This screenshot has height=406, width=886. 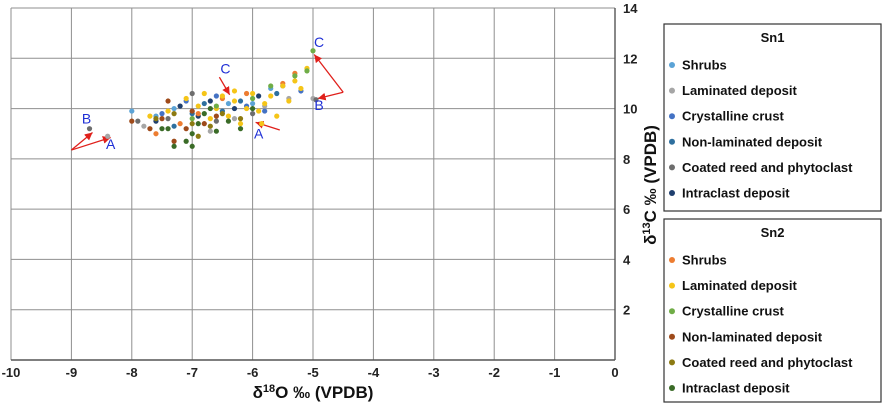 What do you see at coordinates (11, 372) in the screenshot?
I see `x-tick-label: -10` at bounding box center [11, 372].